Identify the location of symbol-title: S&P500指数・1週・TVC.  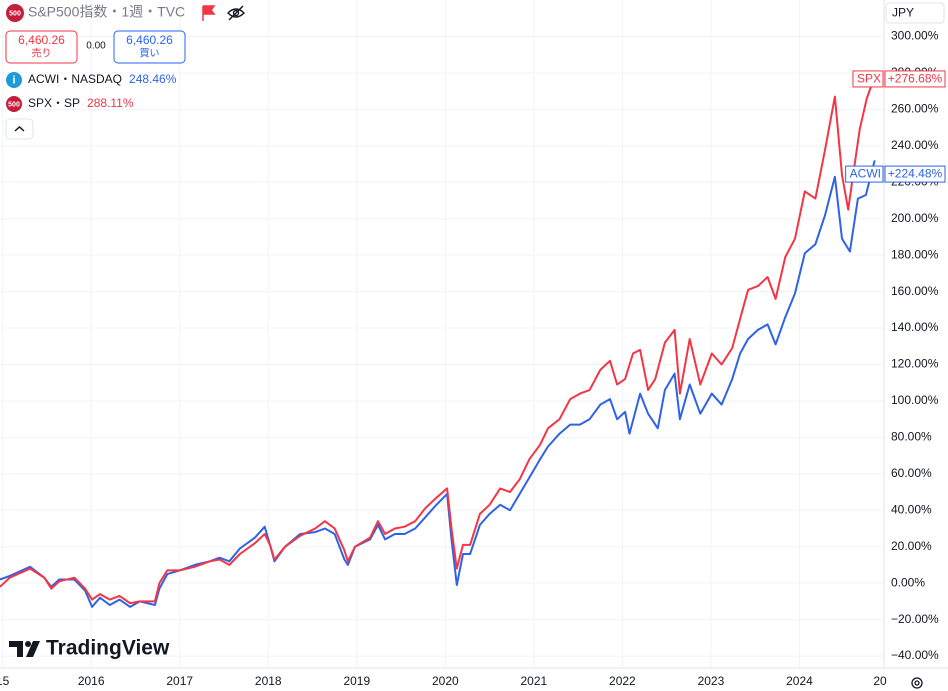
(106, 12).